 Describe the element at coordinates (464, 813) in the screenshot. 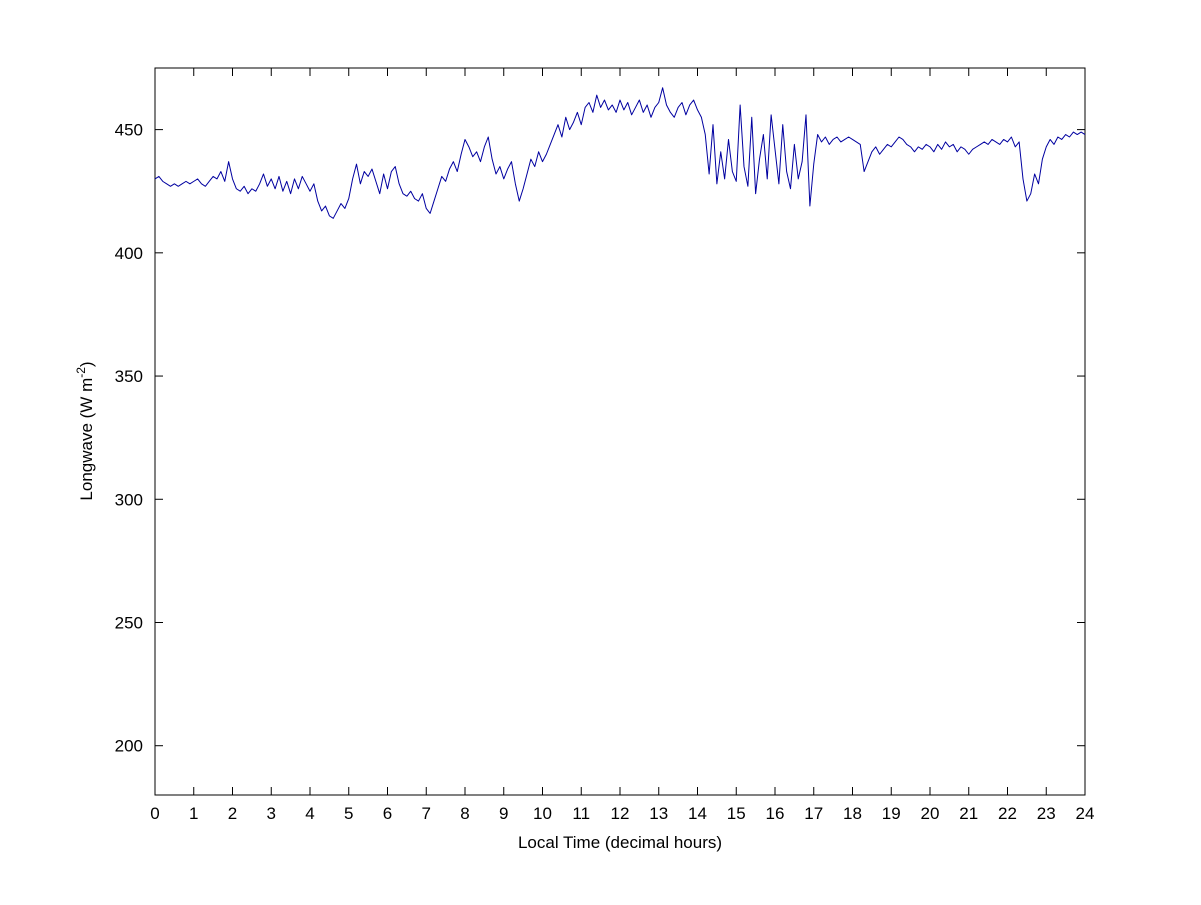

I see `x-tick-label: 8` at that location.